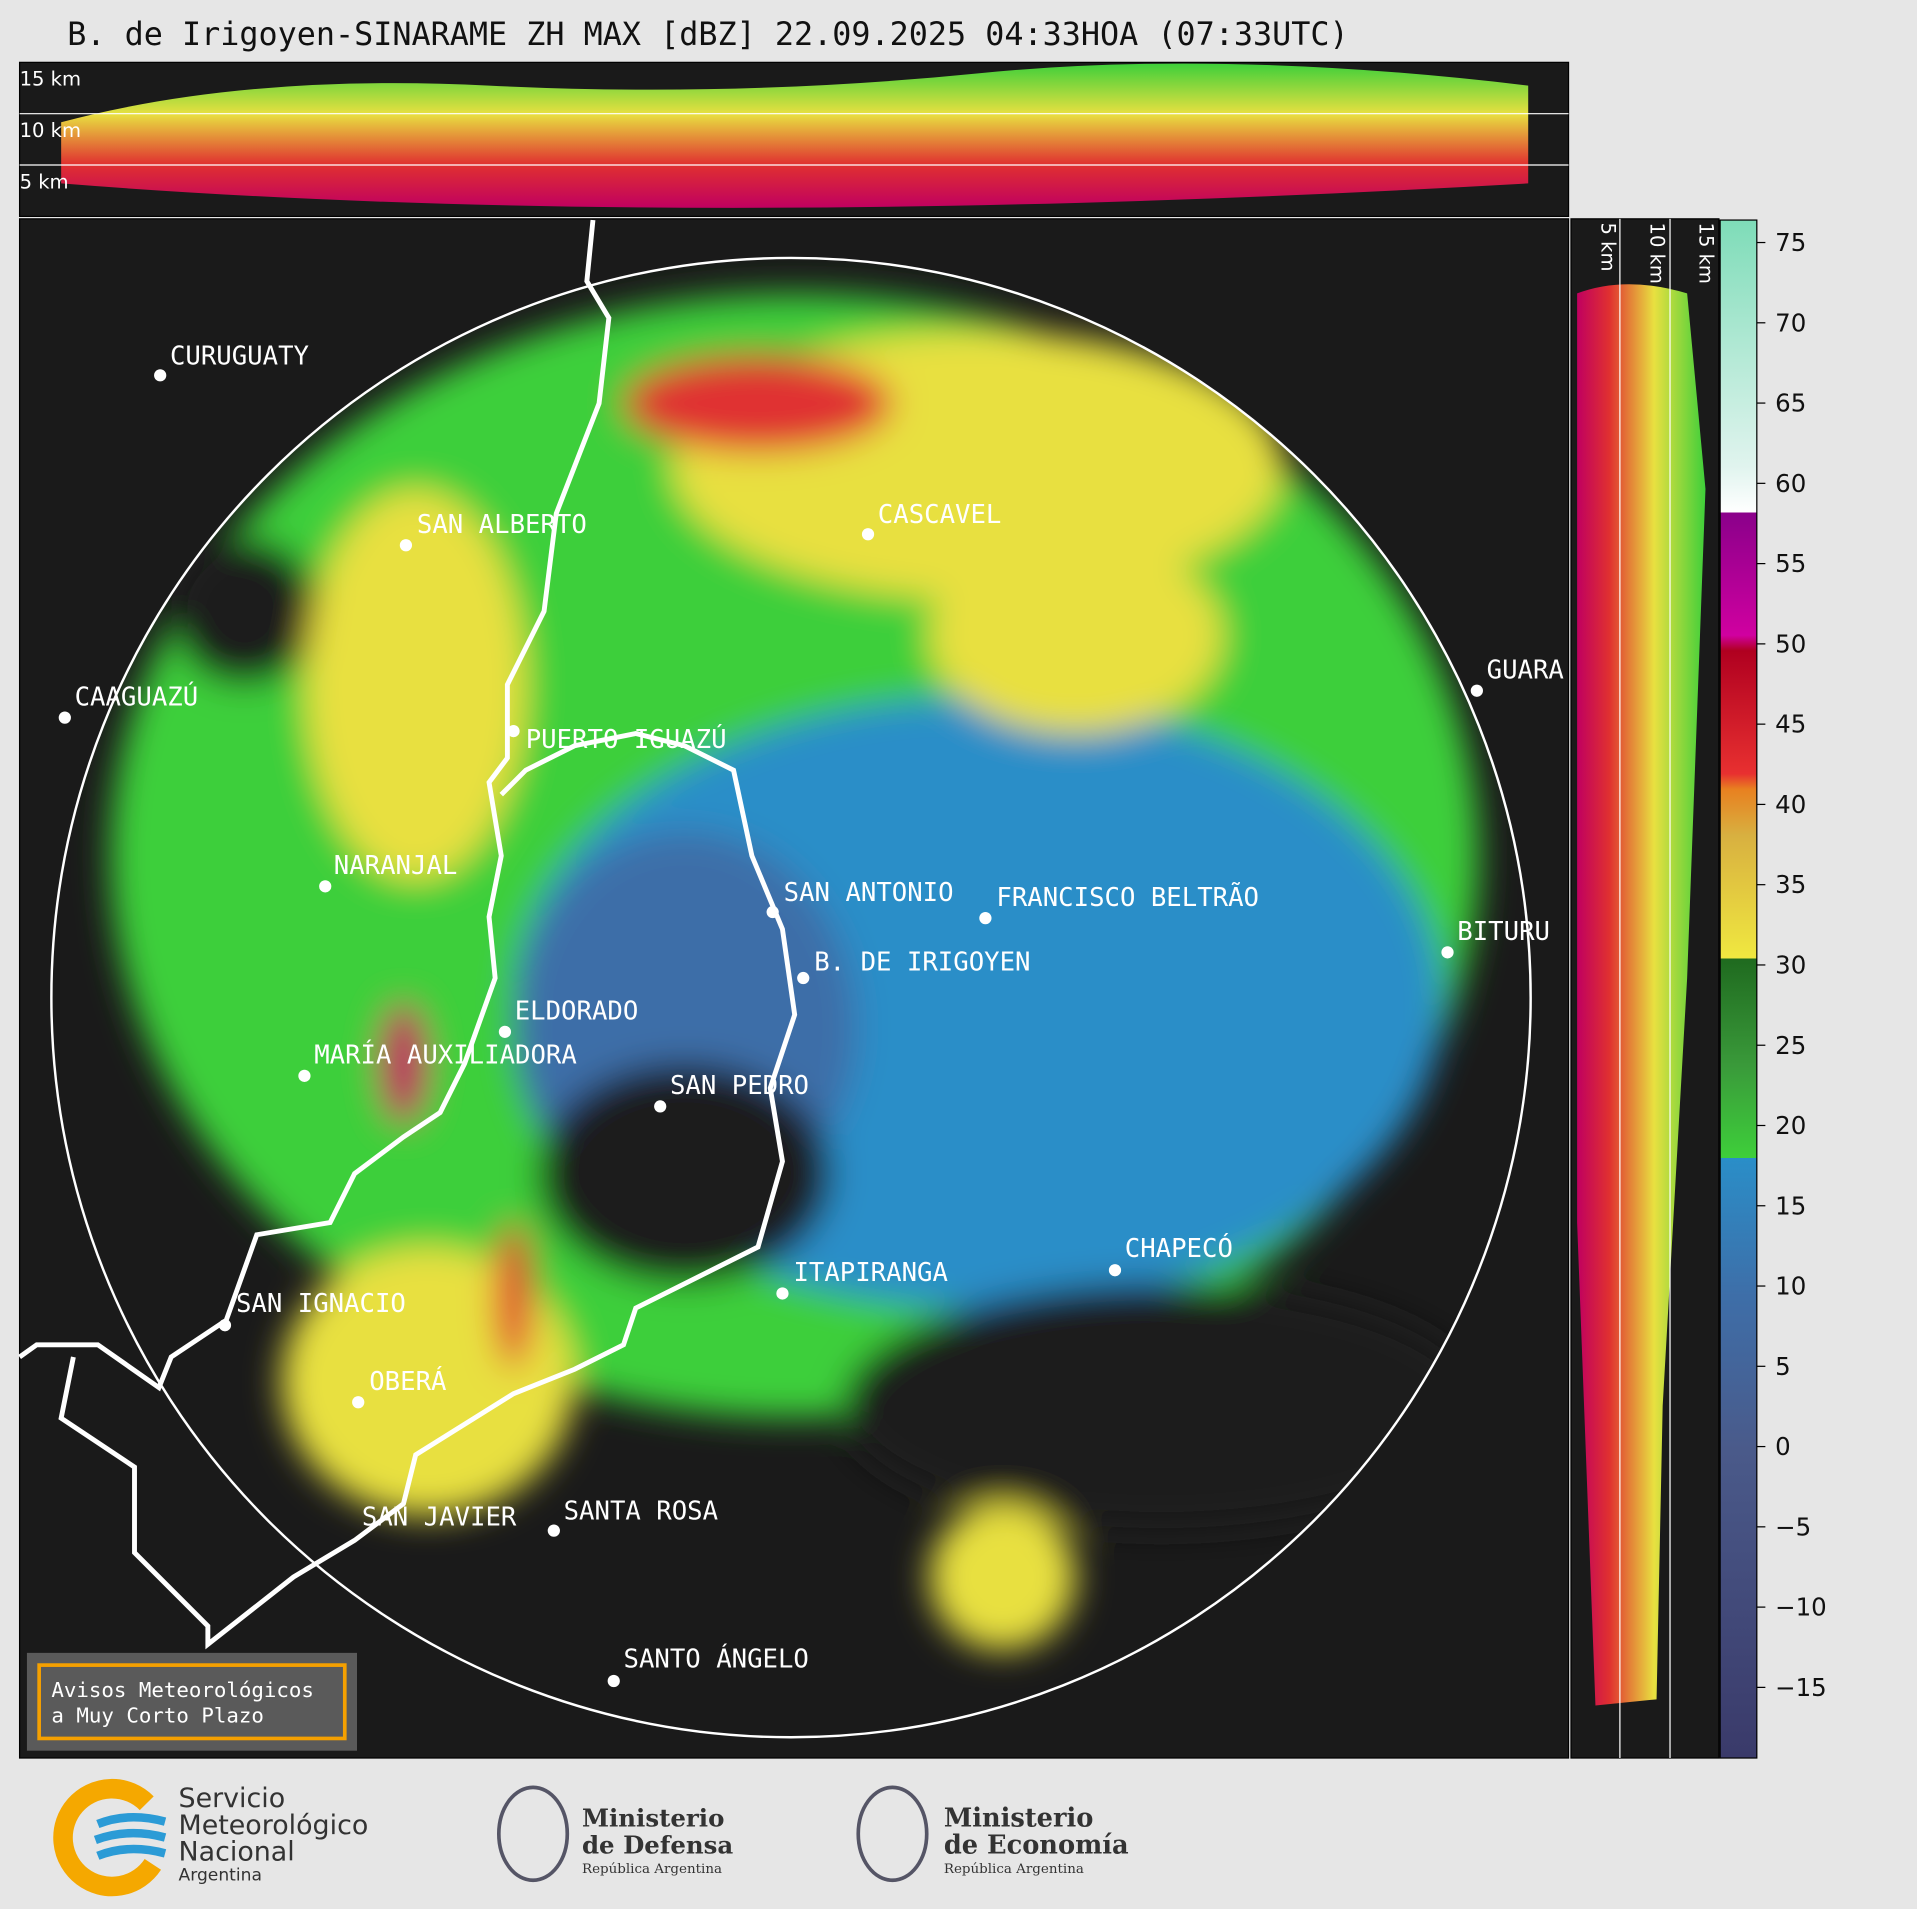 This screenshot has width=1917, height=1909. What do you see at coordinates (922, 963) in the screenshot?
I see `city-label: B. DE IRIGOYEN` at bounding box center [922, 963].